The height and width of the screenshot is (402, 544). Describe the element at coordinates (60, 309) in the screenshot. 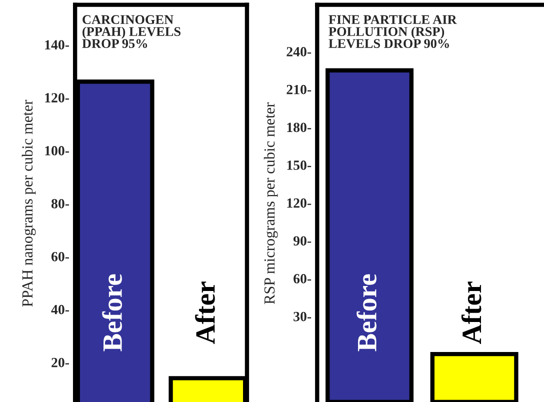

I see `y-tick-label: 40-` at that location.